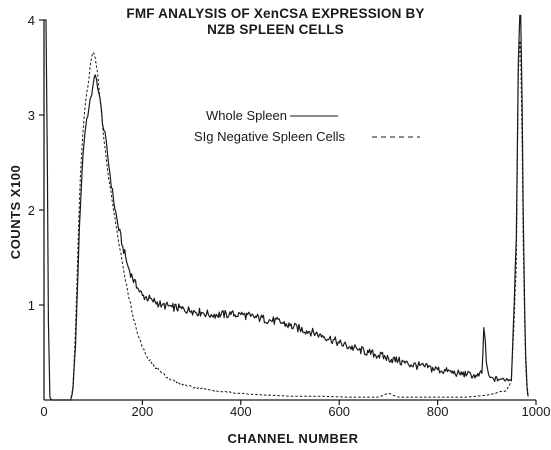 The height and width of the screenshot is (450, 551). Describe the element at coordinates (275, 29) in the screenshot. I see `chart-title-line2: NZB SPLEEN CELLS` at that location.